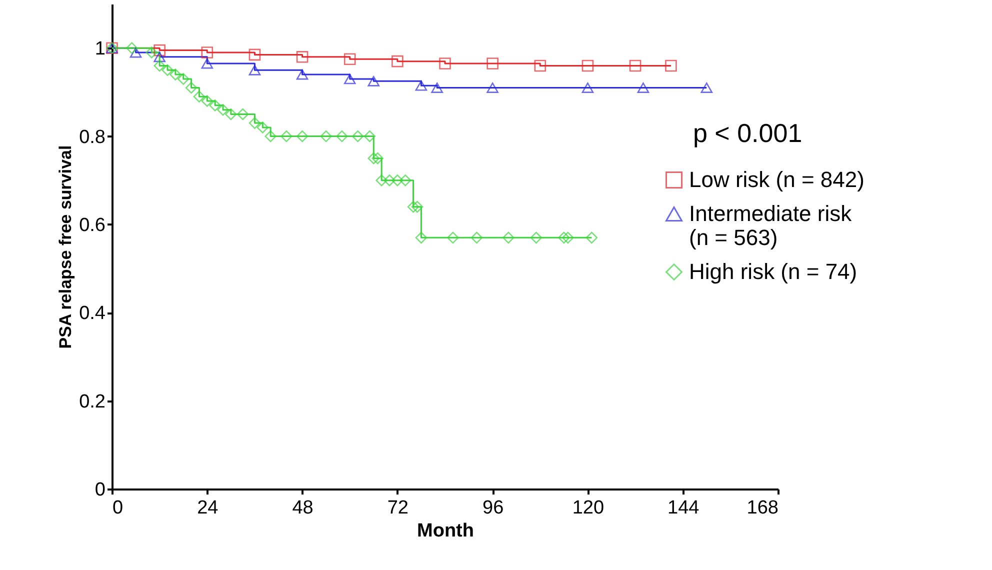 This screenshot has height=570, width=992. What do you see at coordinates (100, 49) in the screenshot?
I see `y-tick-label: 1` at bounding box center [100, 49].